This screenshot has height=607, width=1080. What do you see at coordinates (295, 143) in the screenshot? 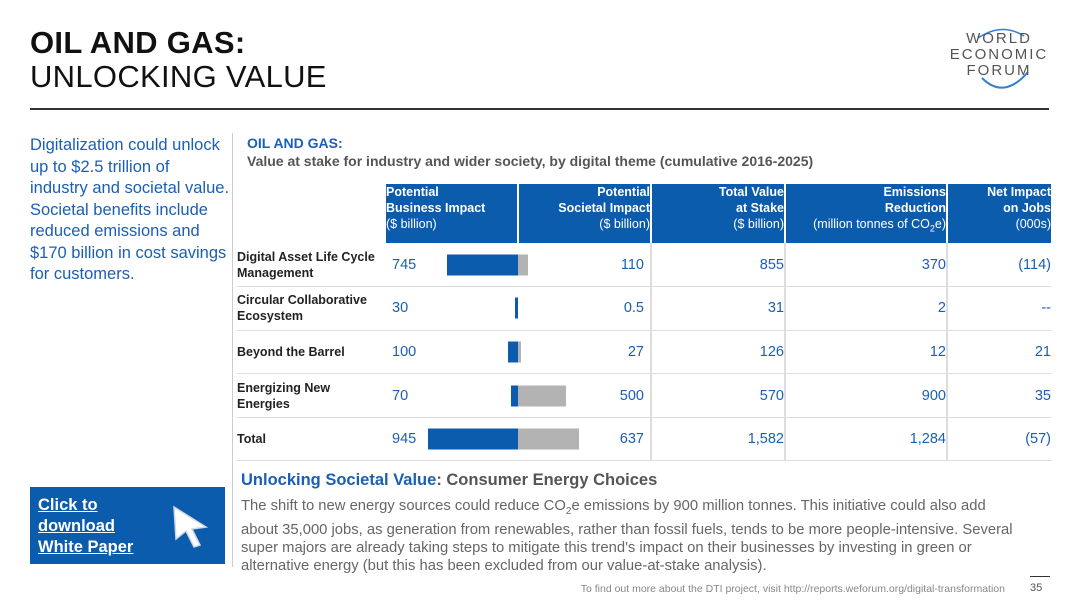
I see `chart-title: OIL AND GAS:` at bounding box center [295, 143].